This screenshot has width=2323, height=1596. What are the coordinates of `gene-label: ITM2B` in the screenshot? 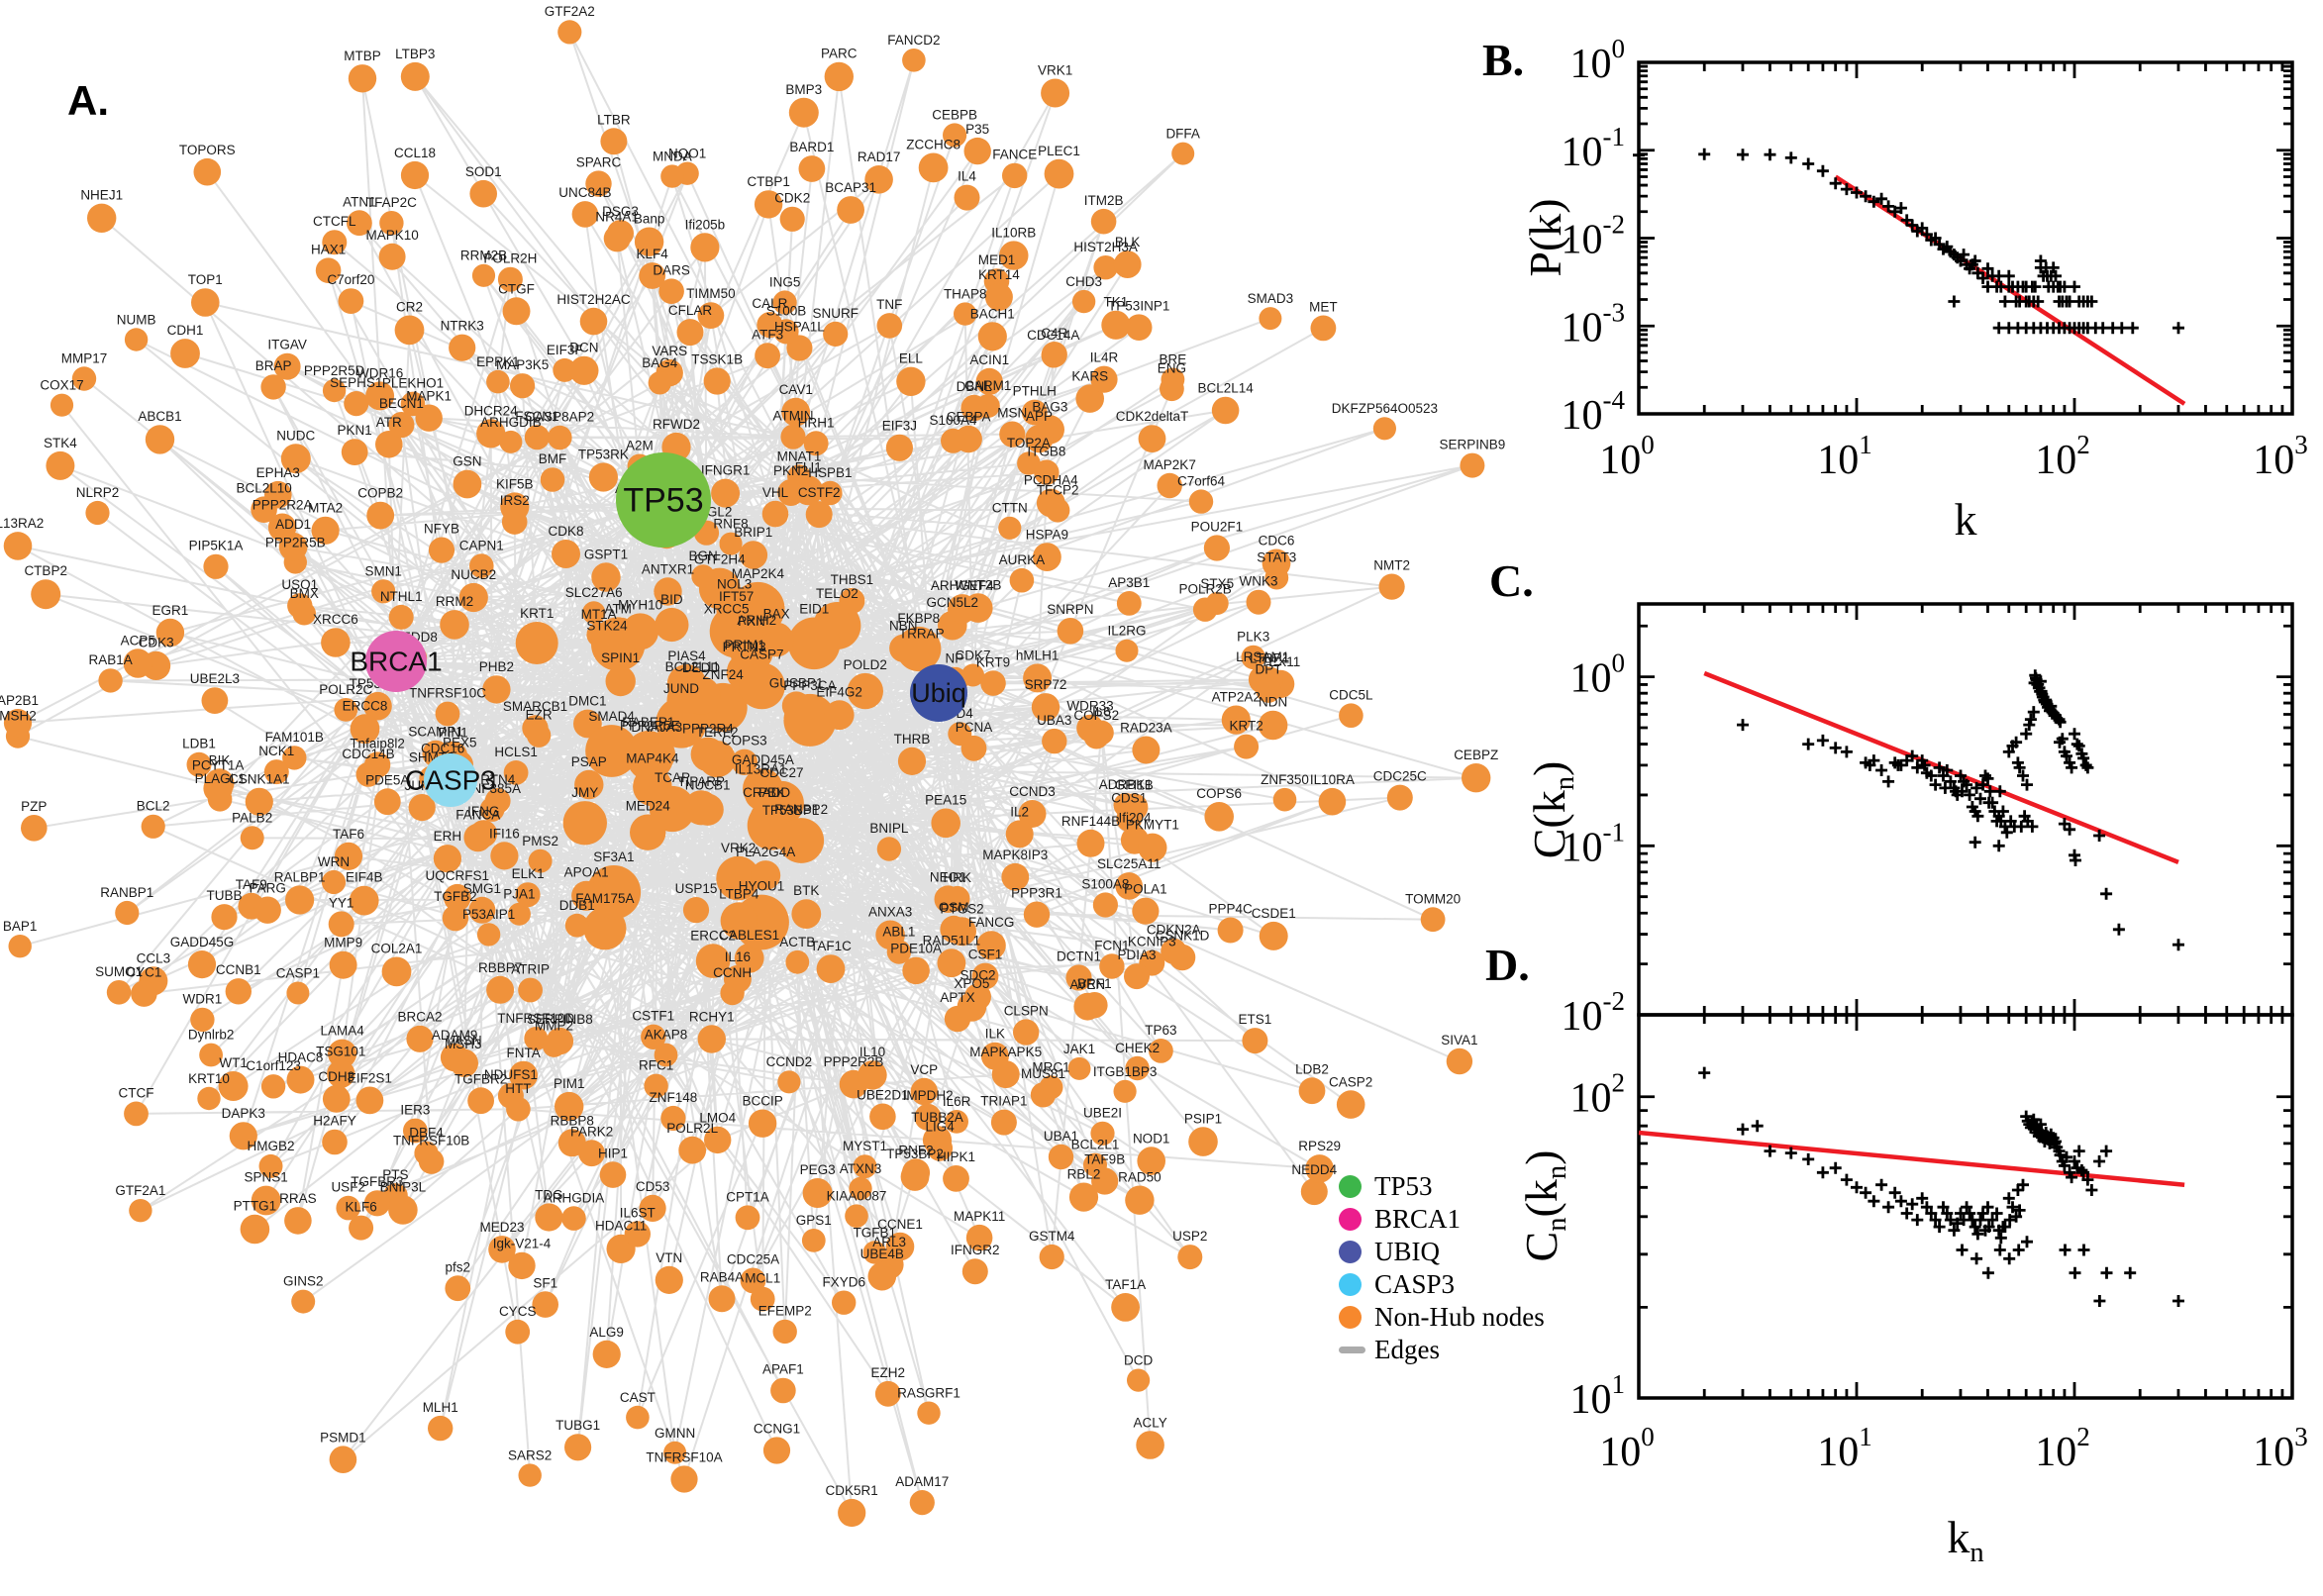 It's located at (1104, 200).